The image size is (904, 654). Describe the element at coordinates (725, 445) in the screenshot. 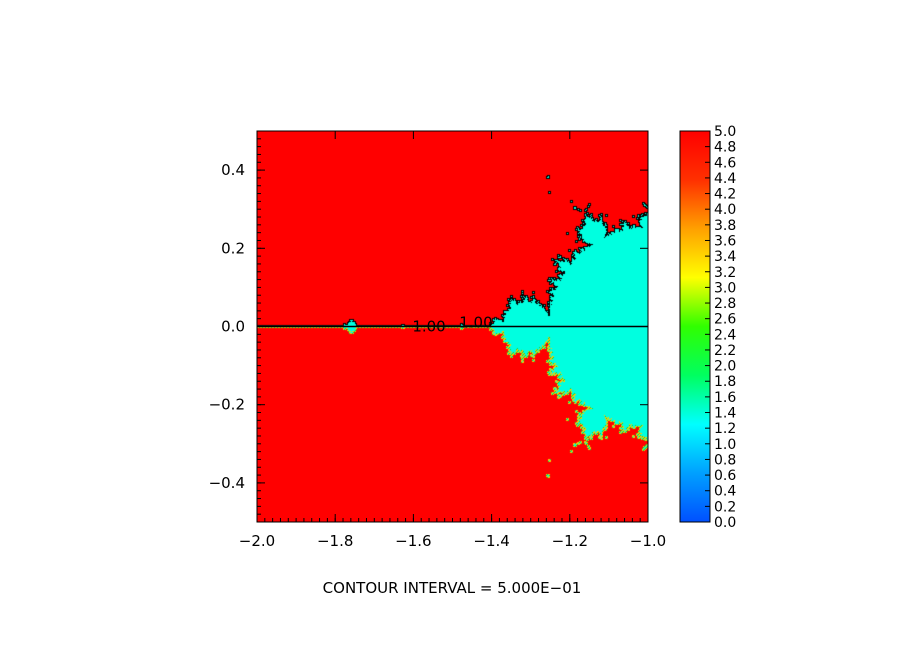

I see `colorbar-tick-label: 1.0` at that location.